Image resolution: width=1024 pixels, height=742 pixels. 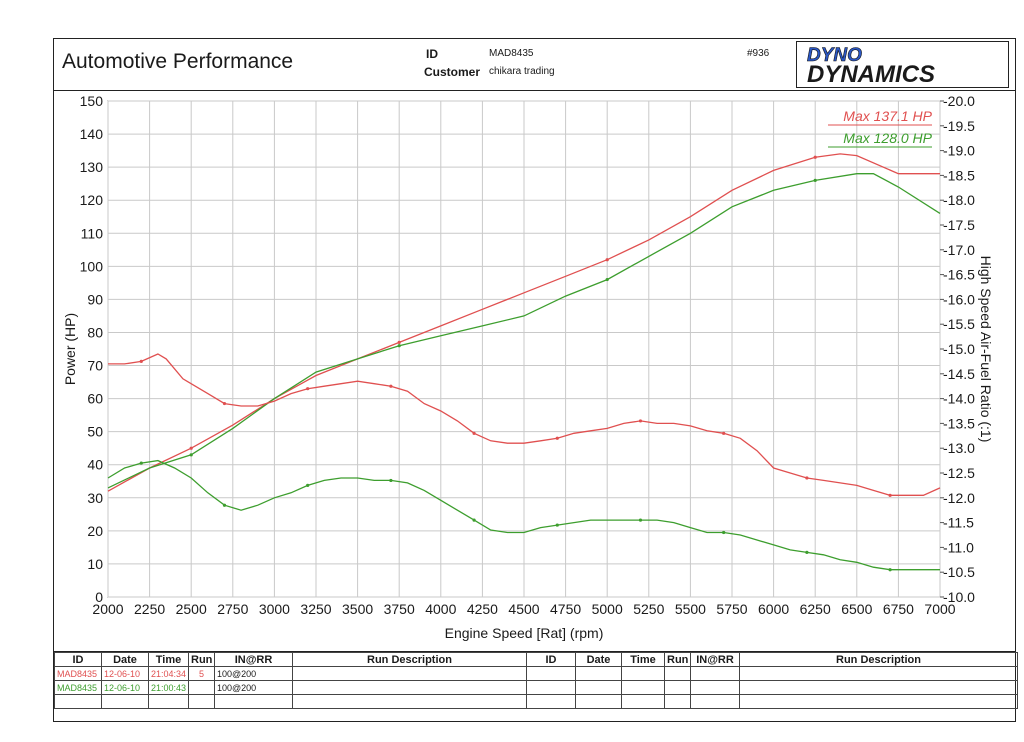 I want to click on y-tick-label: 0, so click(x=99, y=597).